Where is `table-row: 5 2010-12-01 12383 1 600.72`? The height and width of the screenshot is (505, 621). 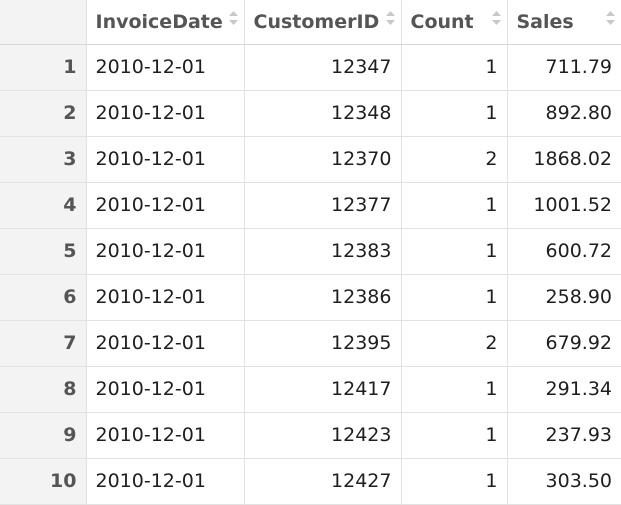
table-row: 5 2010-12-01 12383 1 600.72 is located at coordinates (310, 251).